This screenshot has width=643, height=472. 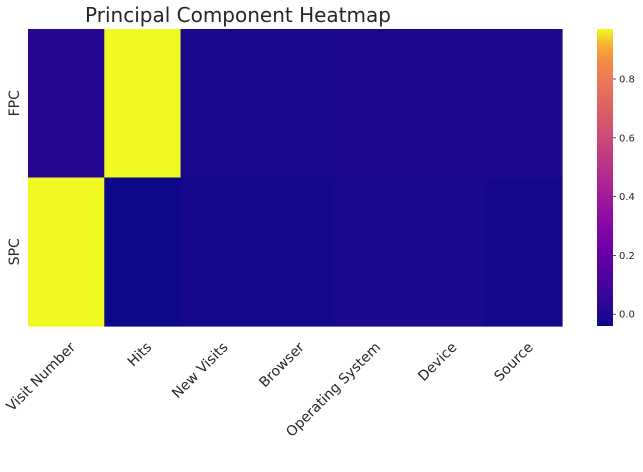 I want to click on x-tick-label: New Visits, so click(x=200, y=371).